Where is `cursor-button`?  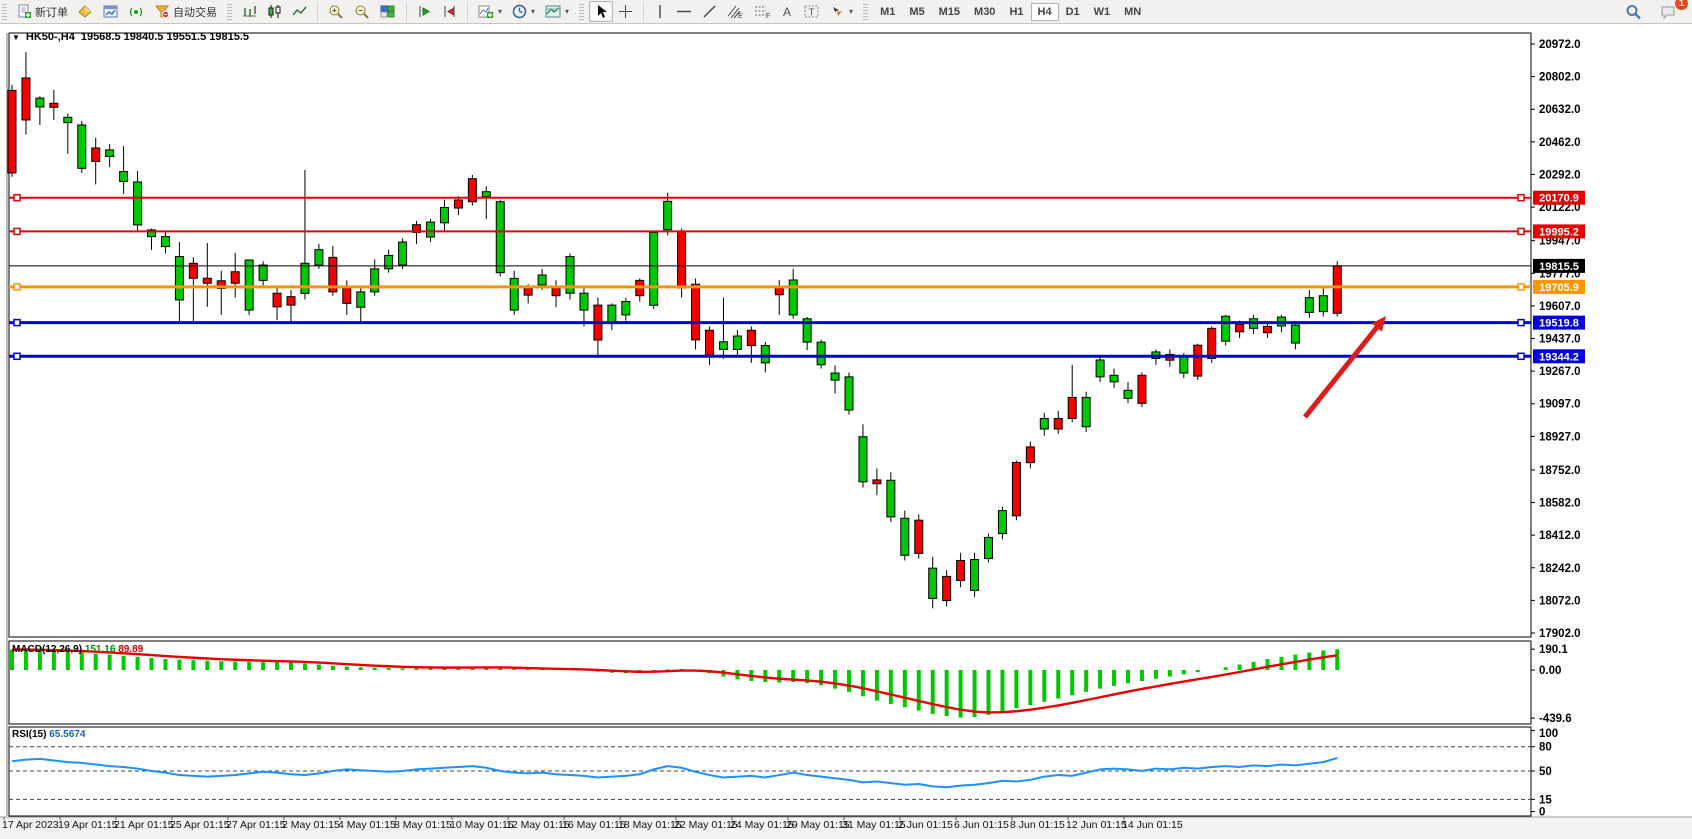
cursor-button is located at coordinates (601, 11).